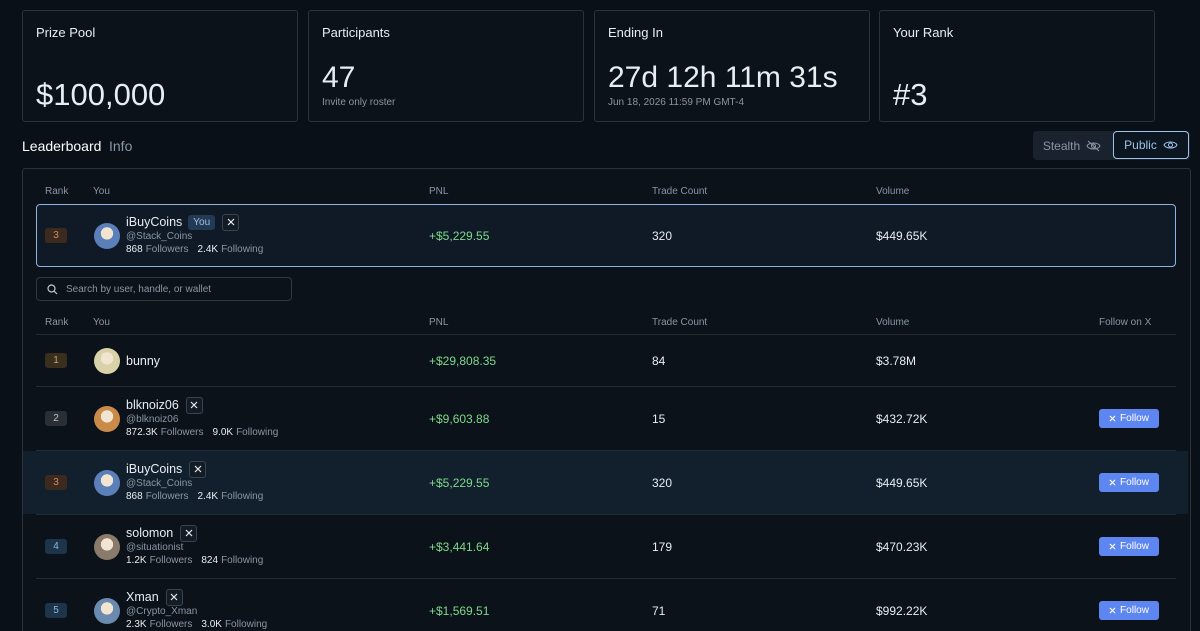 This screenshot has height=631, width=1200. What do you see at coordinates (162, 611) in the screenshot?
I see `user-handle: @Crypto_Xman` at bounding box center [162, 611].